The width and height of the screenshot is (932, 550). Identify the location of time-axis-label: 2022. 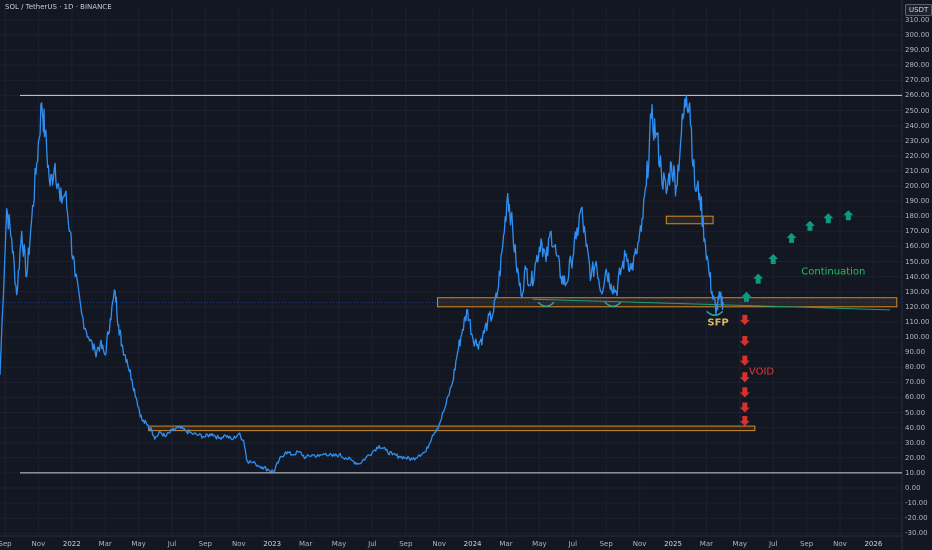
(71, 544).